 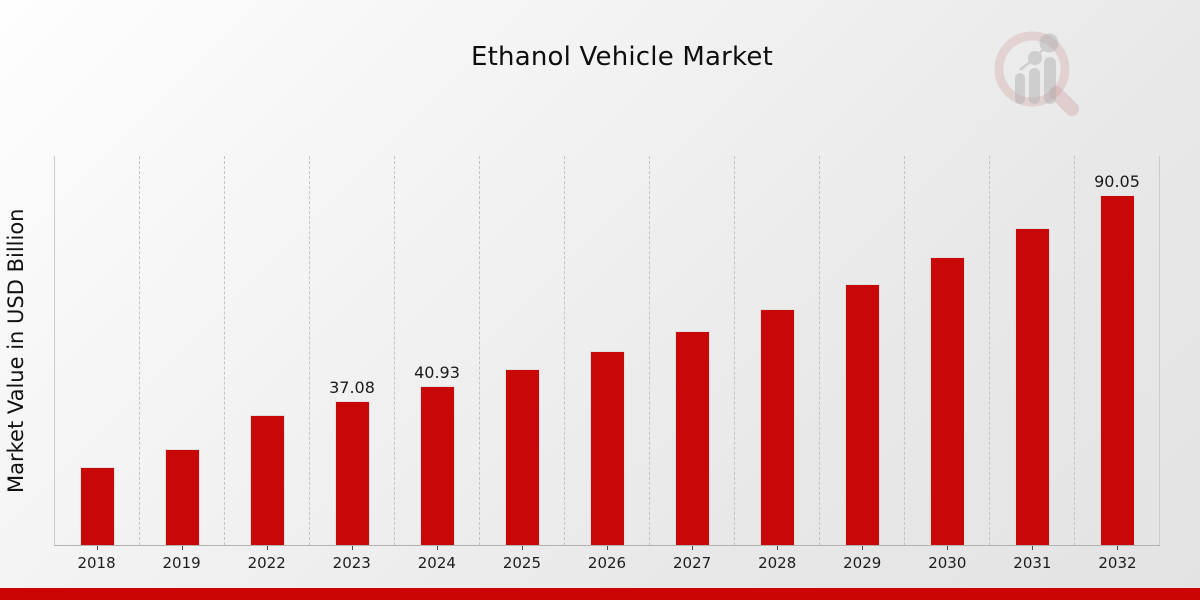 I want to click on bar-2032, so click(x=1117, y=369).